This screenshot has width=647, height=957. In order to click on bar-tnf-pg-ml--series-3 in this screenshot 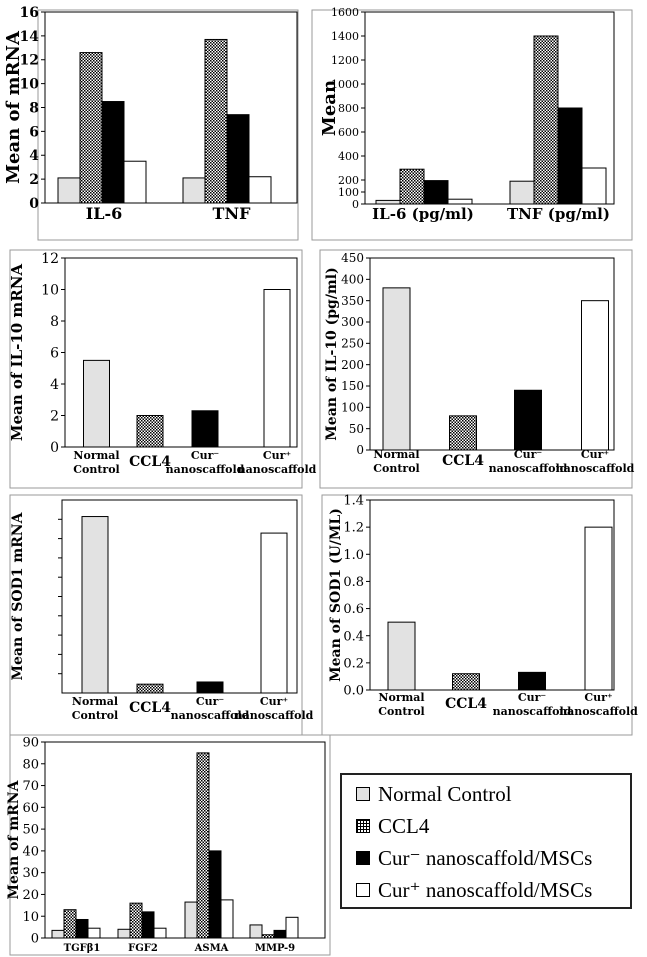, I will do `click(570, 156)`.